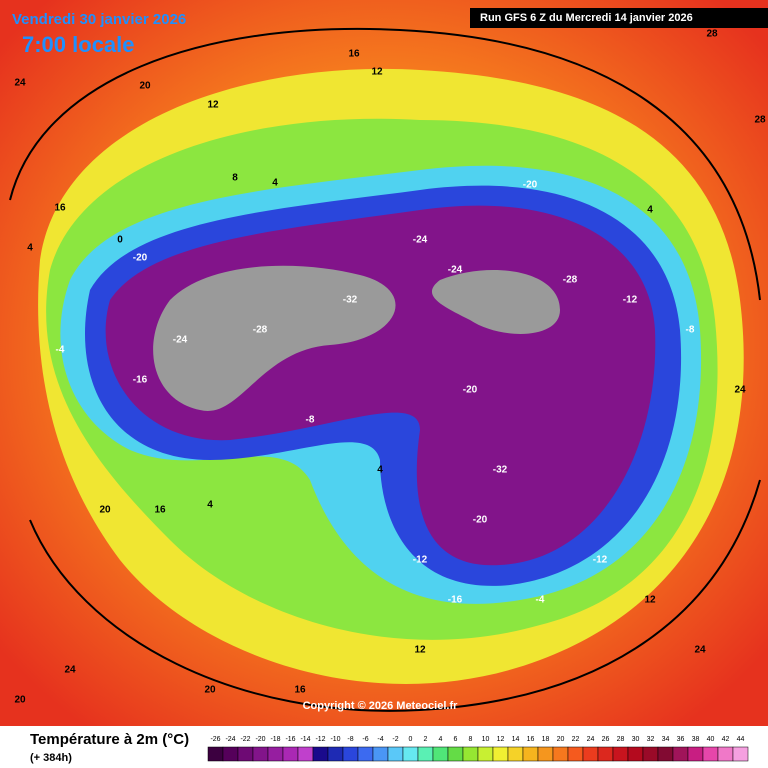  What do you see at coordinates (230, 739) in the screenshot?
I see `legend-tick: -24` at bounding box center [230, 739].